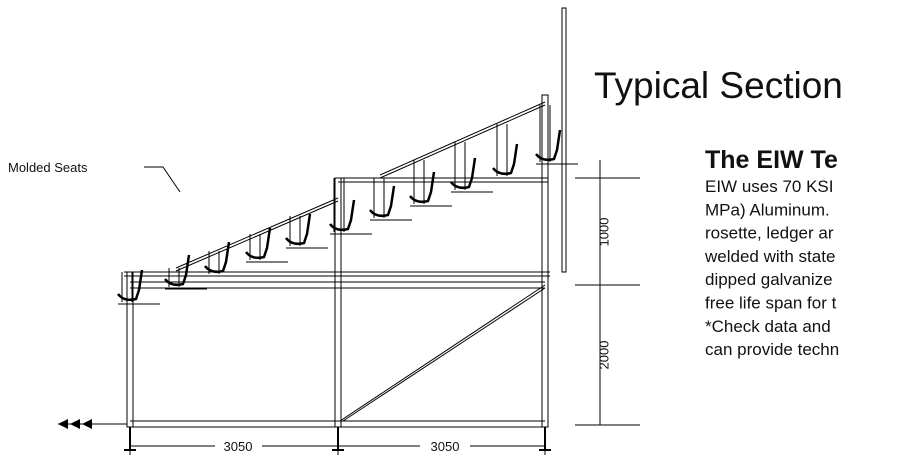 The height and width of the screenshot is (457, 919). Describe the element at coordinates (603, 232) in the screenshot. I see `dimension-label: 1000` at that location.